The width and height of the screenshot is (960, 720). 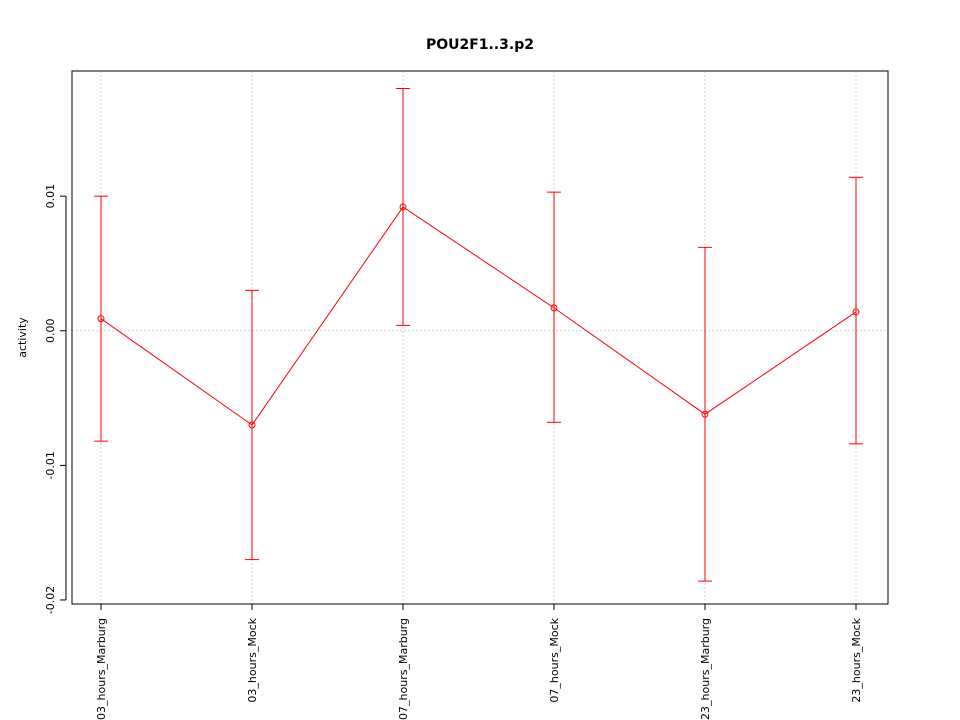 I want to click on x-tick-label: 23_hours_Mock, so click(x=856, y=659).